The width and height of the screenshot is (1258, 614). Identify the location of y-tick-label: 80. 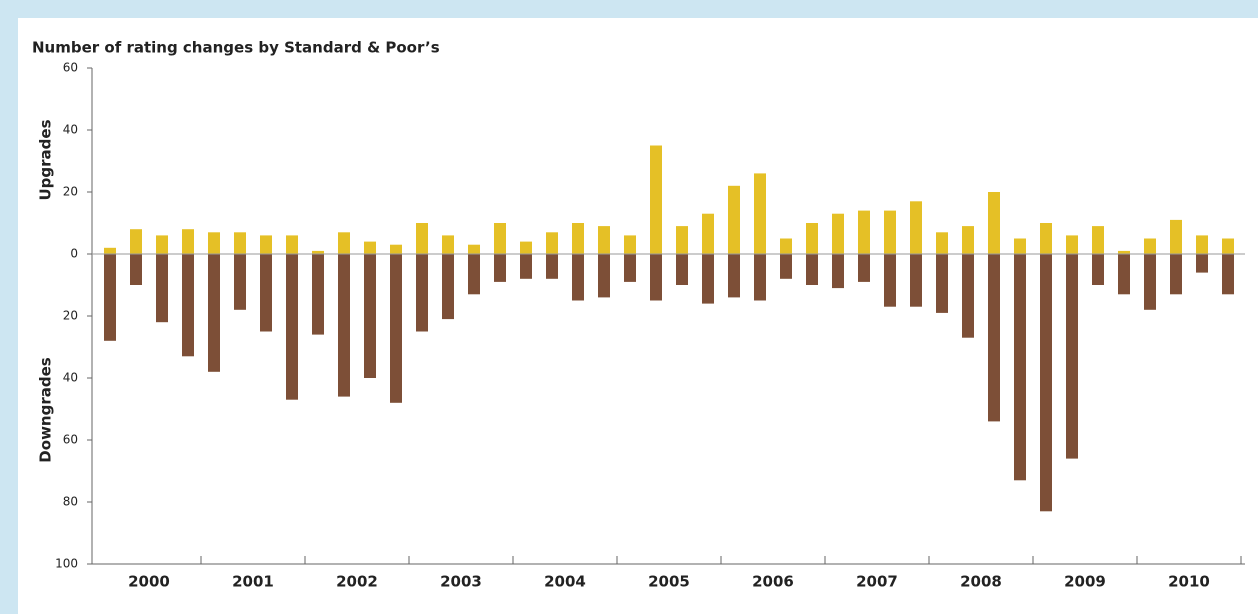
(70, 502).